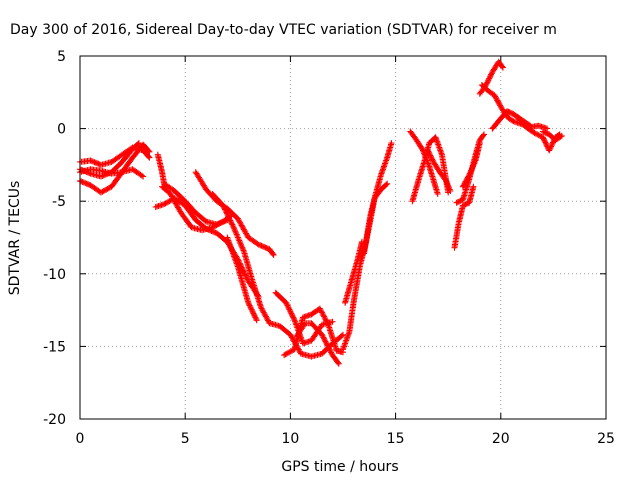 The image size is (640, 480). Describe the element at coordinates (396, 439) in the screenshot. I see `x-tick-label: 15` at that location.